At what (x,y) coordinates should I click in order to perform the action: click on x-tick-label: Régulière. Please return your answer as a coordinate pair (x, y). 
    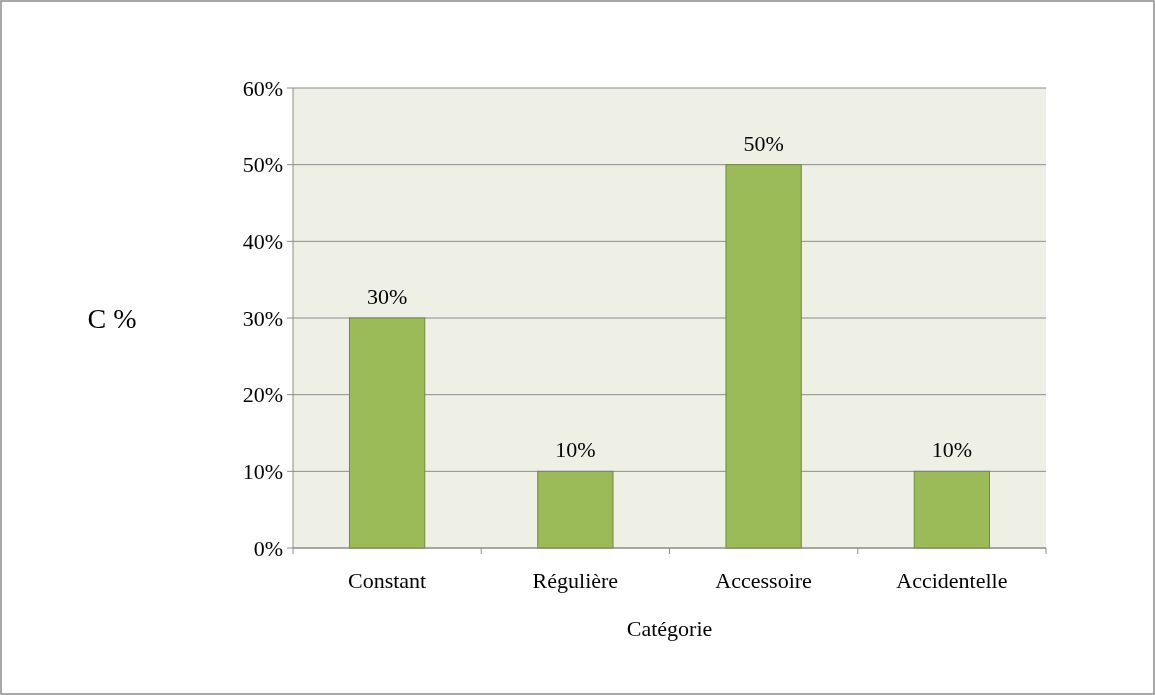
    Looking at the image, I should click on (575, 580).